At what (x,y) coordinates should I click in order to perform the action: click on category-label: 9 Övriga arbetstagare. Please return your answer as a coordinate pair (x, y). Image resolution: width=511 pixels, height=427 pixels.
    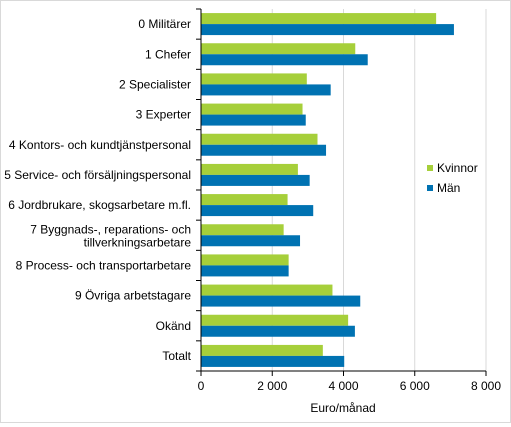
    Looking at the image, I should click on (133, 296).